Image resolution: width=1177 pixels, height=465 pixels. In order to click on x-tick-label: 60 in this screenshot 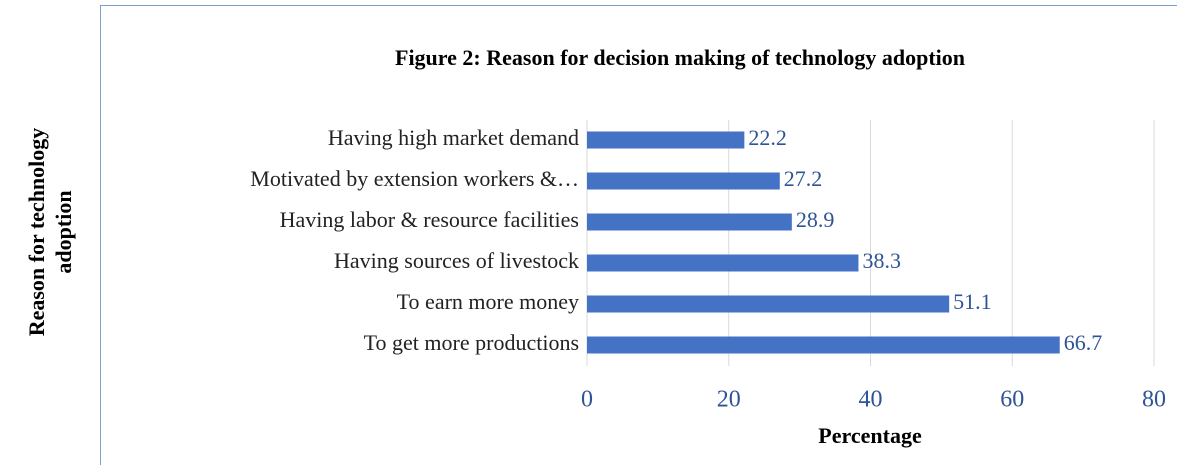, I will do `click(1012, 400)`.